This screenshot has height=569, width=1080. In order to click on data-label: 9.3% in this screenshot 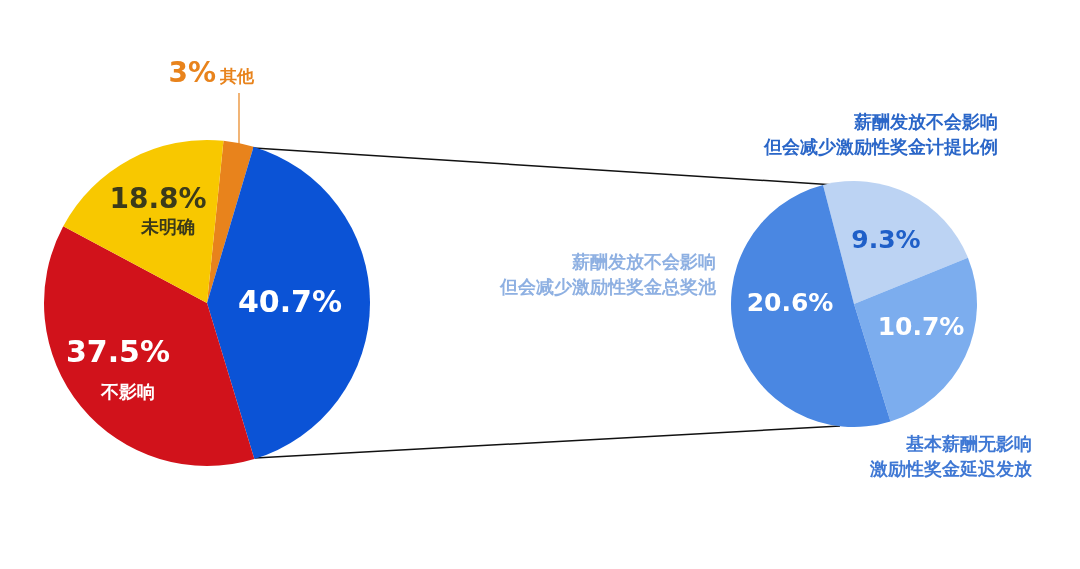, I will do `click(886, 239)`.